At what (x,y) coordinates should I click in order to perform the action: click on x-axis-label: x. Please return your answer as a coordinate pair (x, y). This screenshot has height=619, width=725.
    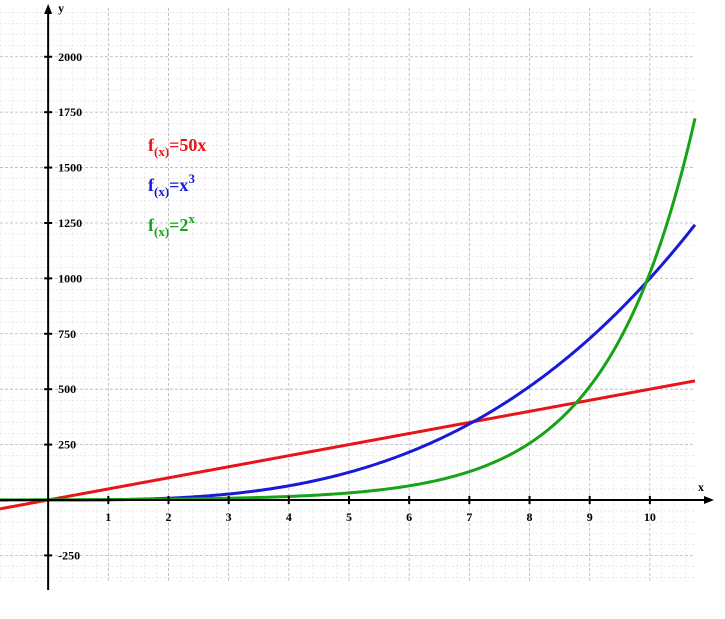
    Looking at the image, I should click on (701, 487).